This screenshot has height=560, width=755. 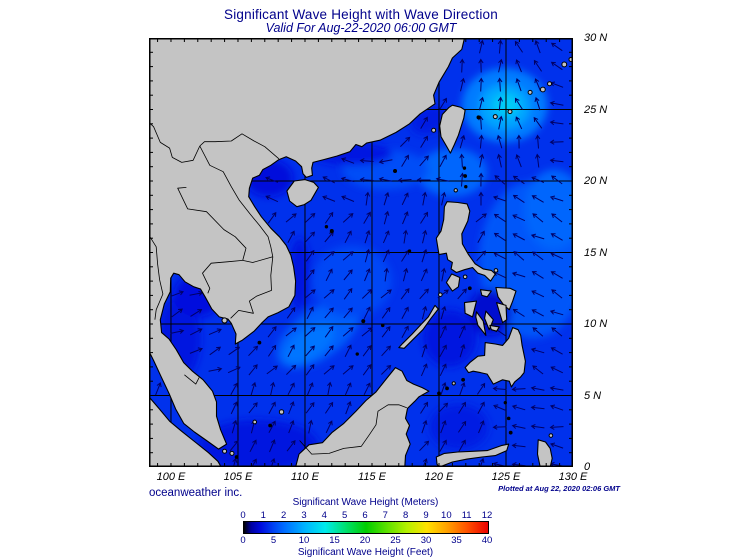 I want to click on lat-tick-label: 30 N, so click(x=596, y=38).